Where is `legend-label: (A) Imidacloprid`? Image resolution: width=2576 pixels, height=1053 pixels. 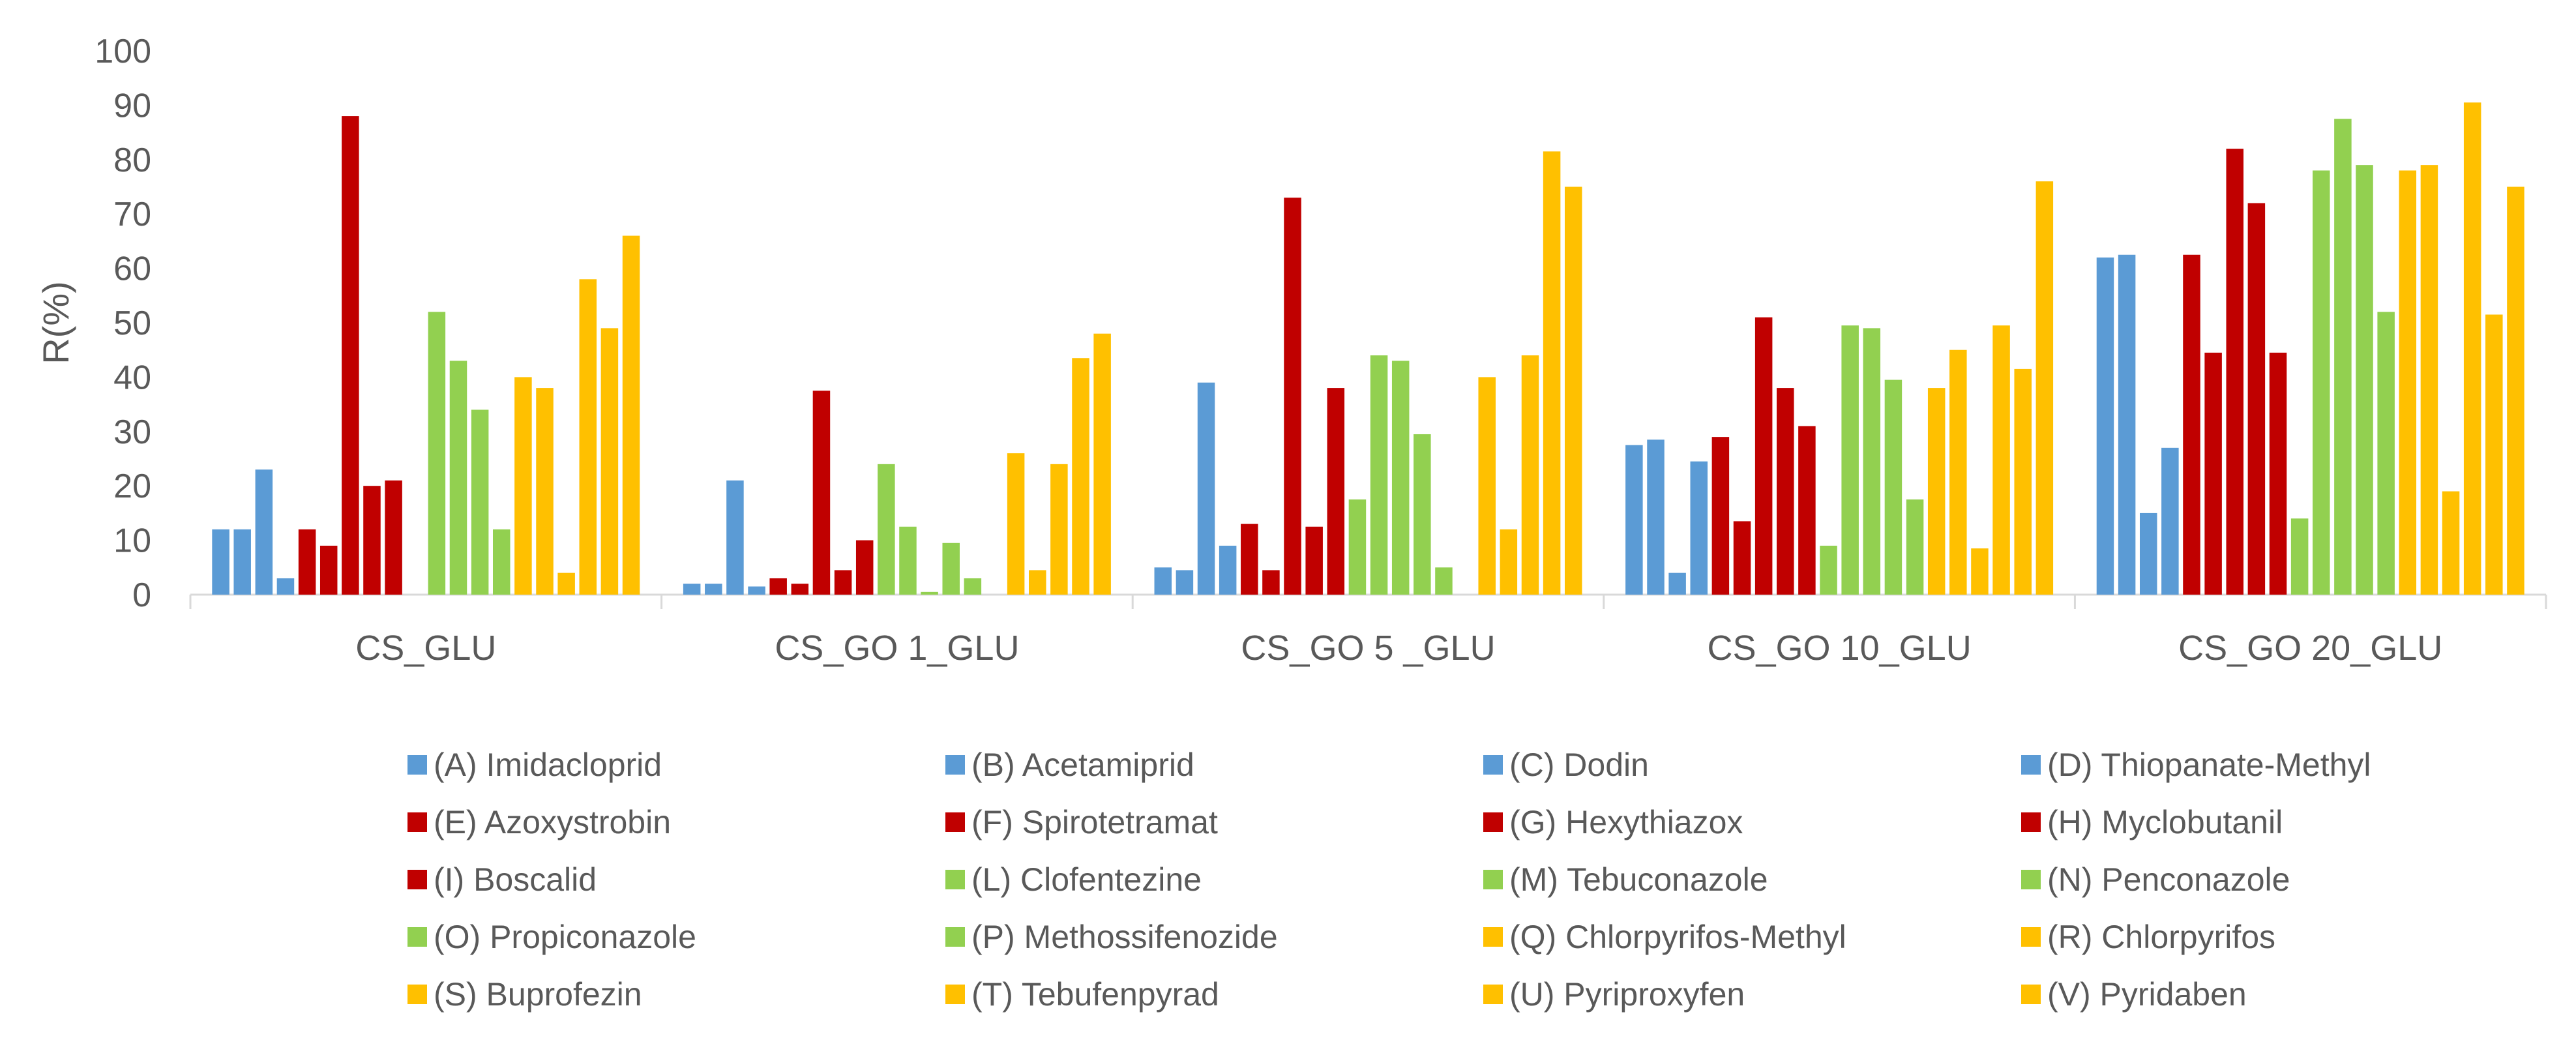 legend-label: (A) Imidacloprid is located at coordinates (548, 765).